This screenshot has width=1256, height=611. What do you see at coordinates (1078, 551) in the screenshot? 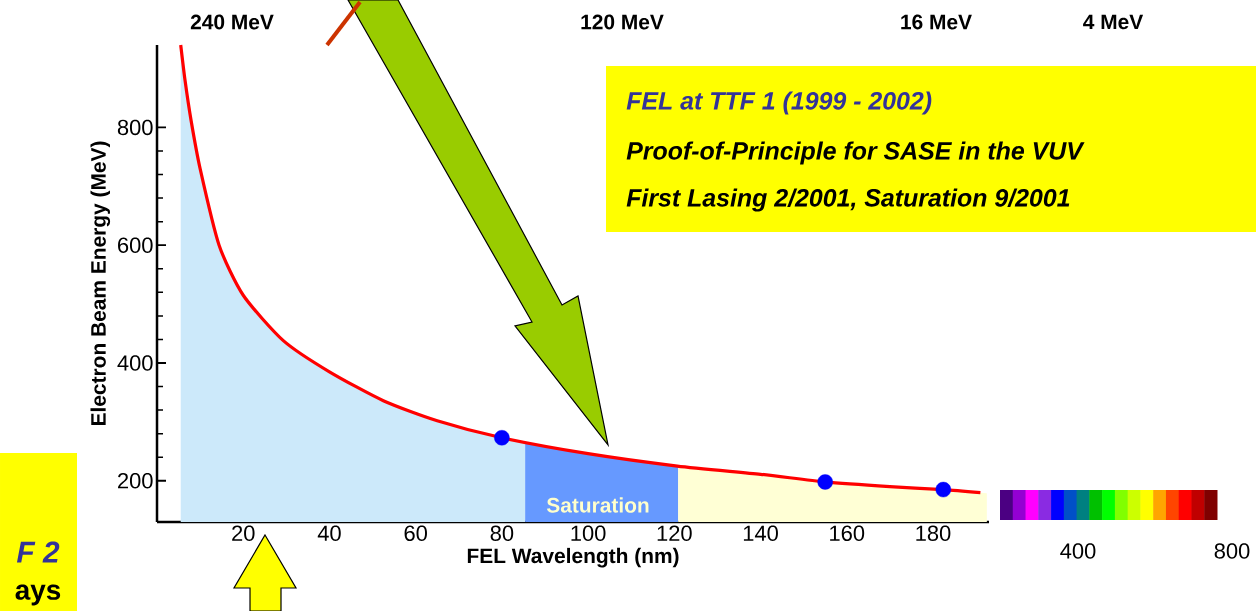
I see `text: 400` at bounding box center [1078, 551].